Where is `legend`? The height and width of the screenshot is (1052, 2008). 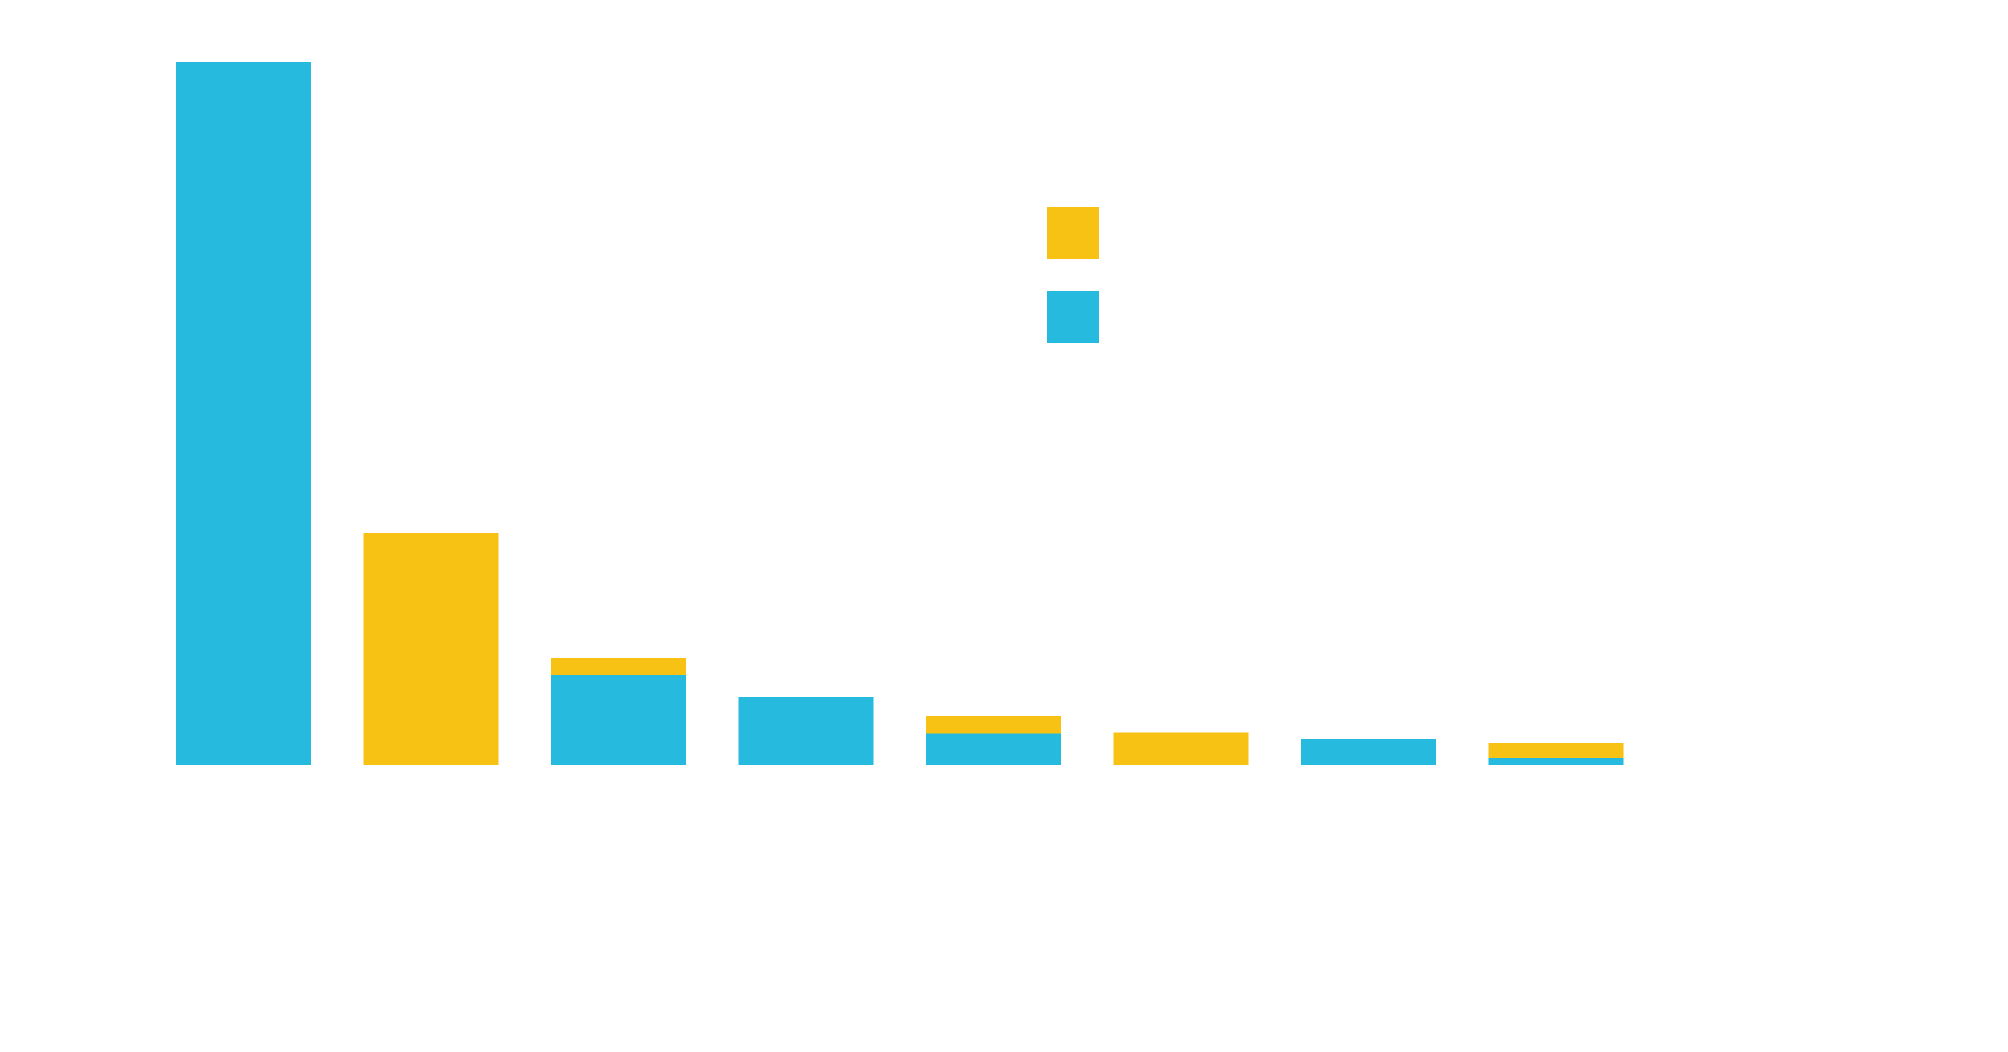 legend is located at coordinates (1073, 275).